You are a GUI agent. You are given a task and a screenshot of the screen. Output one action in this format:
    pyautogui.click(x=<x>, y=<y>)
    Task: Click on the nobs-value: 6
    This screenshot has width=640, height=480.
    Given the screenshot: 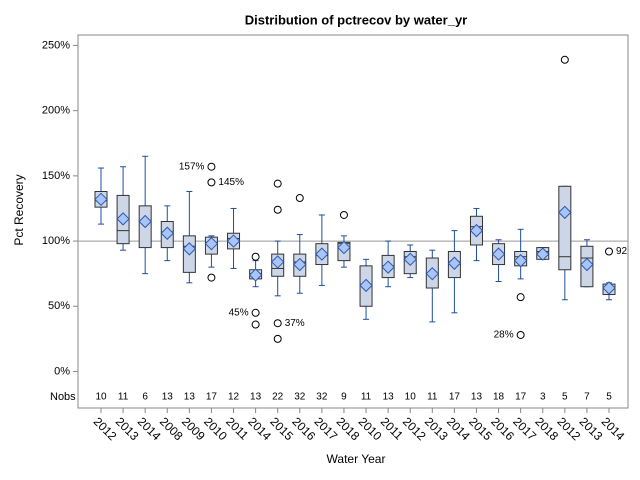 What is the action you would take?
    pyautogui.click(x=145, y=397)
    